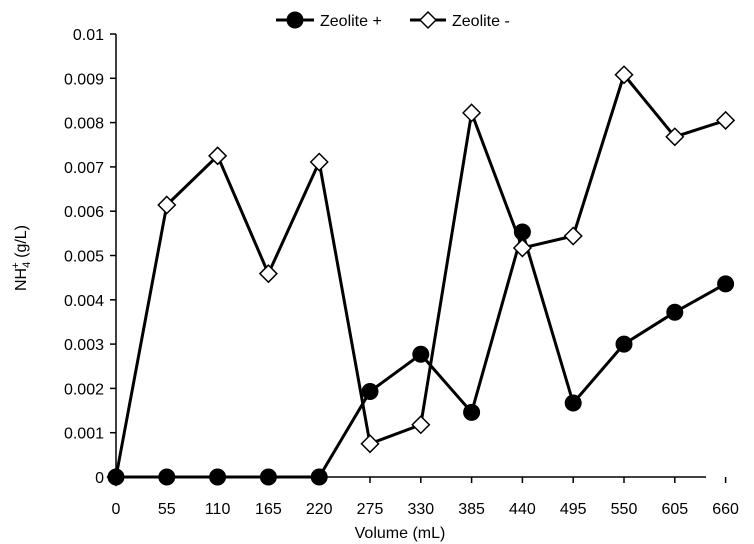  Describe the element at coordinates (84, 168) in the screenshot. I see `y-tick-label: 0.007` at that location.